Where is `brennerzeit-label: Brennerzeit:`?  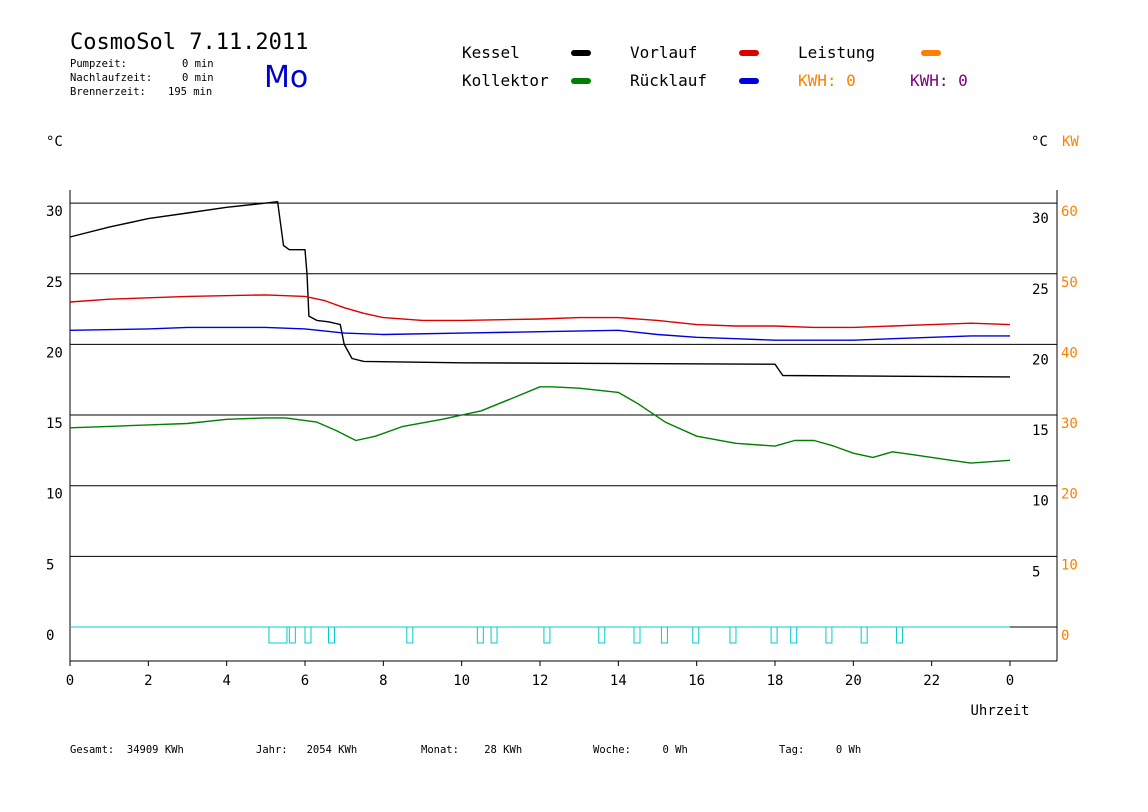
brennerzeit-label: Brennerzeit: is located at coordinates (108, 92).